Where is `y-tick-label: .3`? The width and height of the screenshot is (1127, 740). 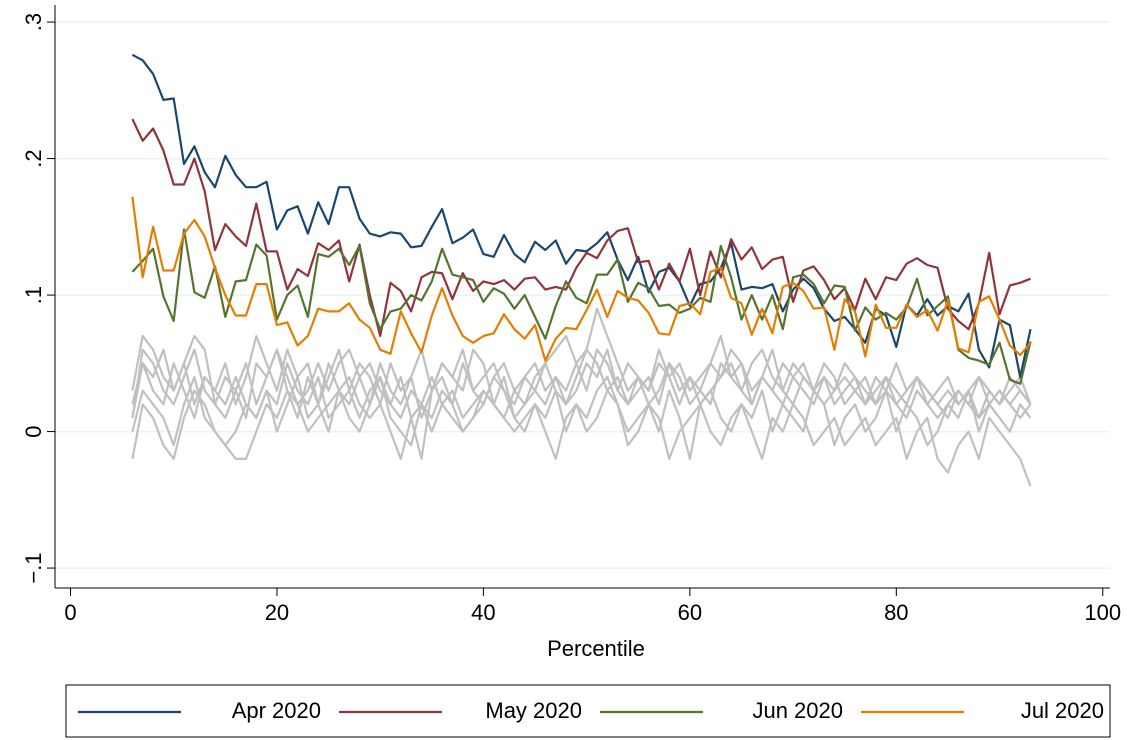 y-tick-label: .3 is located at coordinates (33, 22).